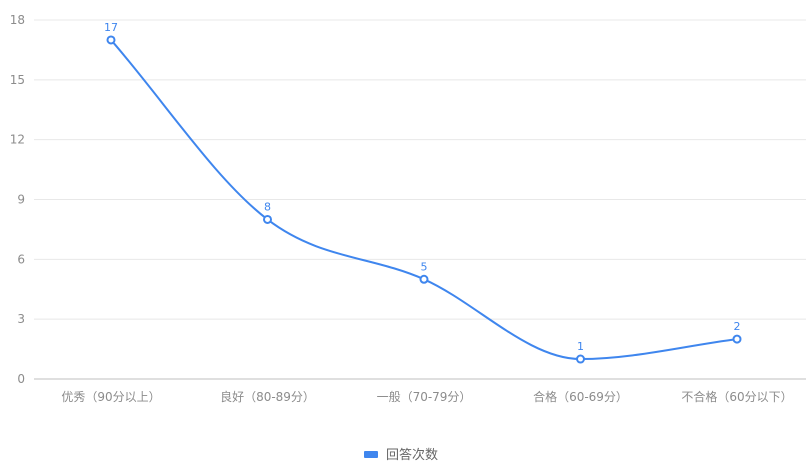 This screenshot has width=806, height=464. What do you see at coordinates (17, 140) in the screenshot?
I see `y-tick-label: 12` at bounding box center [17, 140].